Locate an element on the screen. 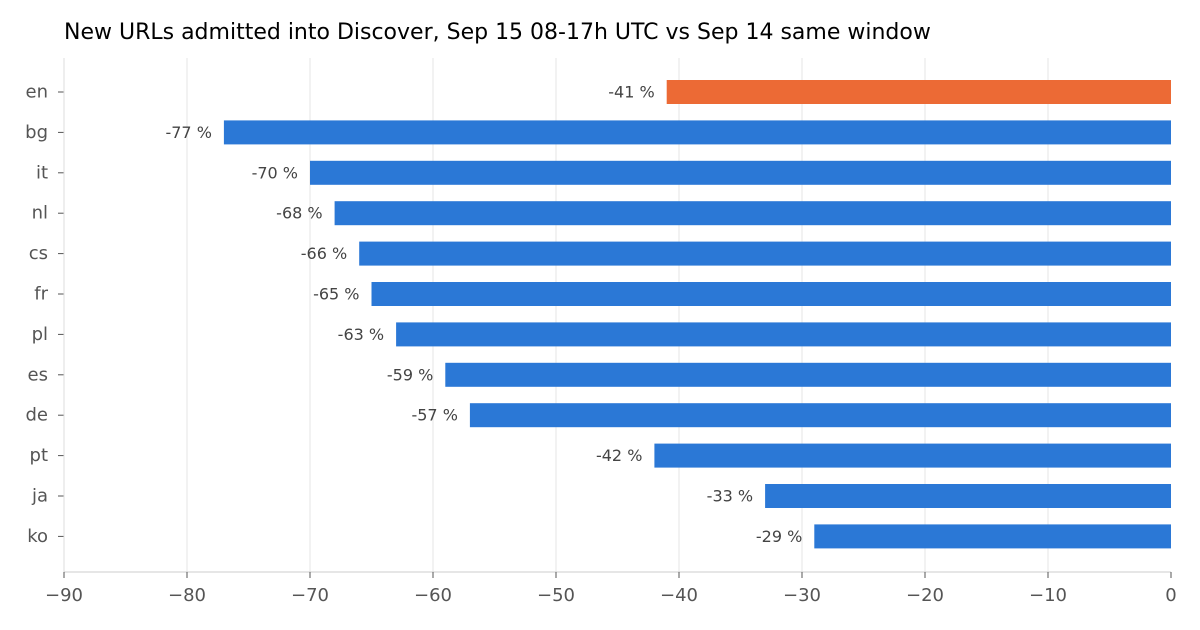 The width and height of the screenshot is (1200, 630). bar-de is located at coordinates (820, 415).